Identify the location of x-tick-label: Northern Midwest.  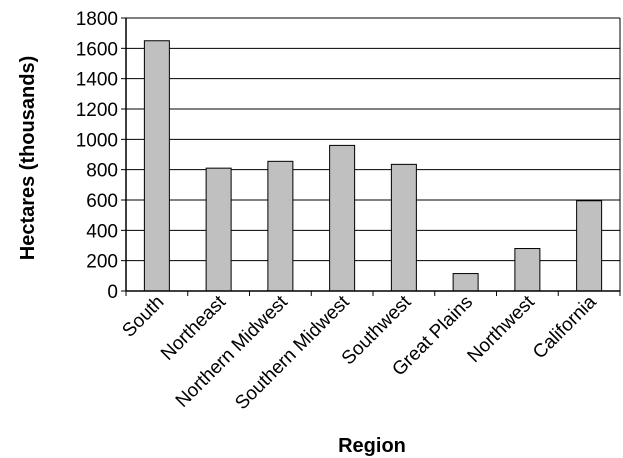
(232, 351).